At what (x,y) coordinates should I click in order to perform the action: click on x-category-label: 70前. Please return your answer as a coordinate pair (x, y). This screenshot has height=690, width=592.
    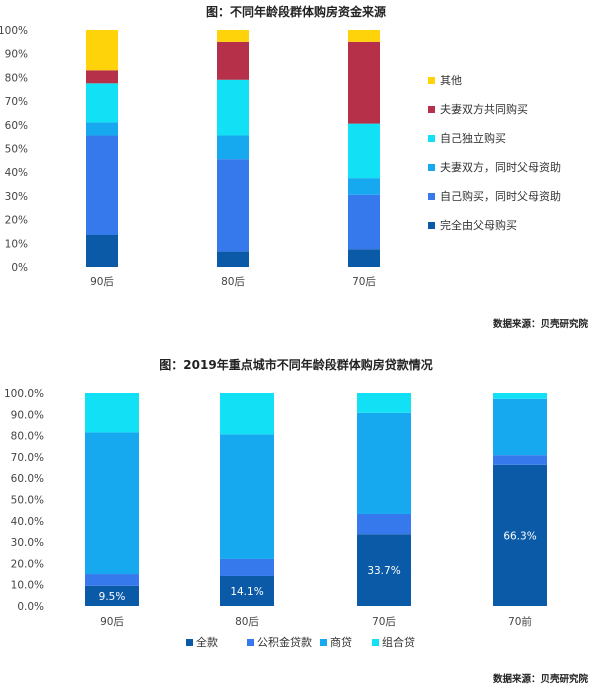
    Looking at the image, I should click on (520, 621).